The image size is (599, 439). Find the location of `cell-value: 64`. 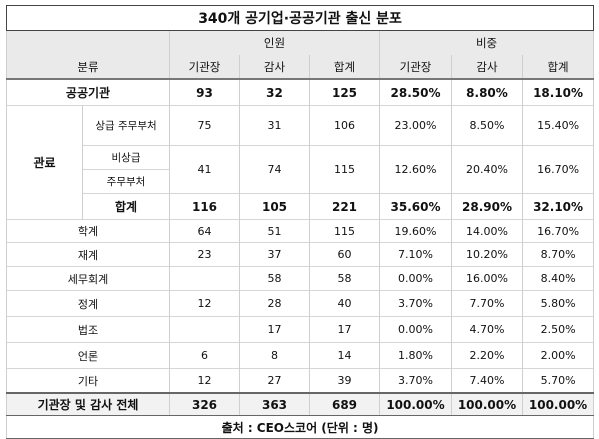

cell-value: 64 is located at coordinates (204, 231).